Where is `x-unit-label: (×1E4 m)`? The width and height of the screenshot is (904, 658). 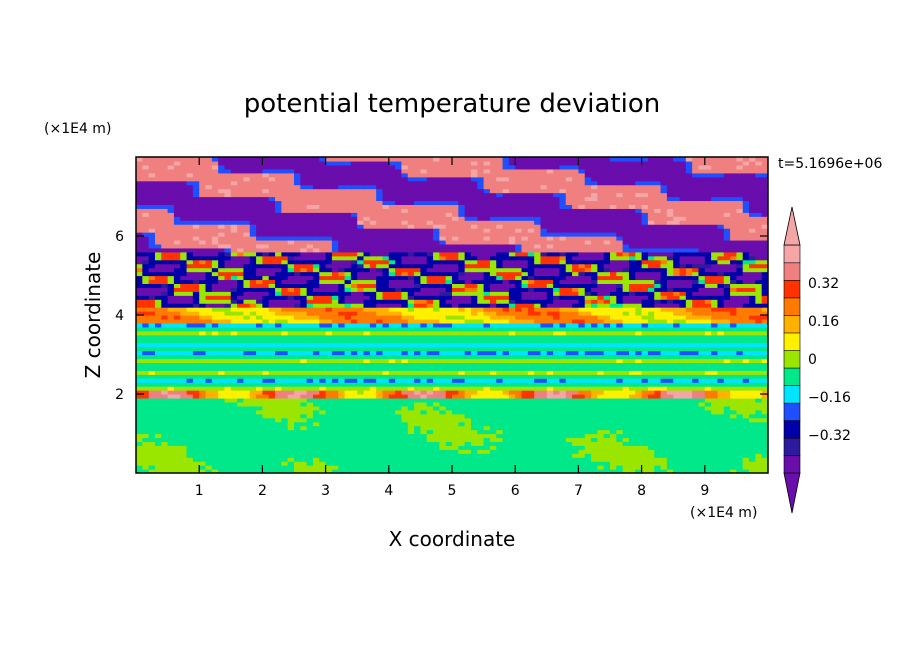
x-unit-label: (×1E4 m) is located at coordinates (723, 513).